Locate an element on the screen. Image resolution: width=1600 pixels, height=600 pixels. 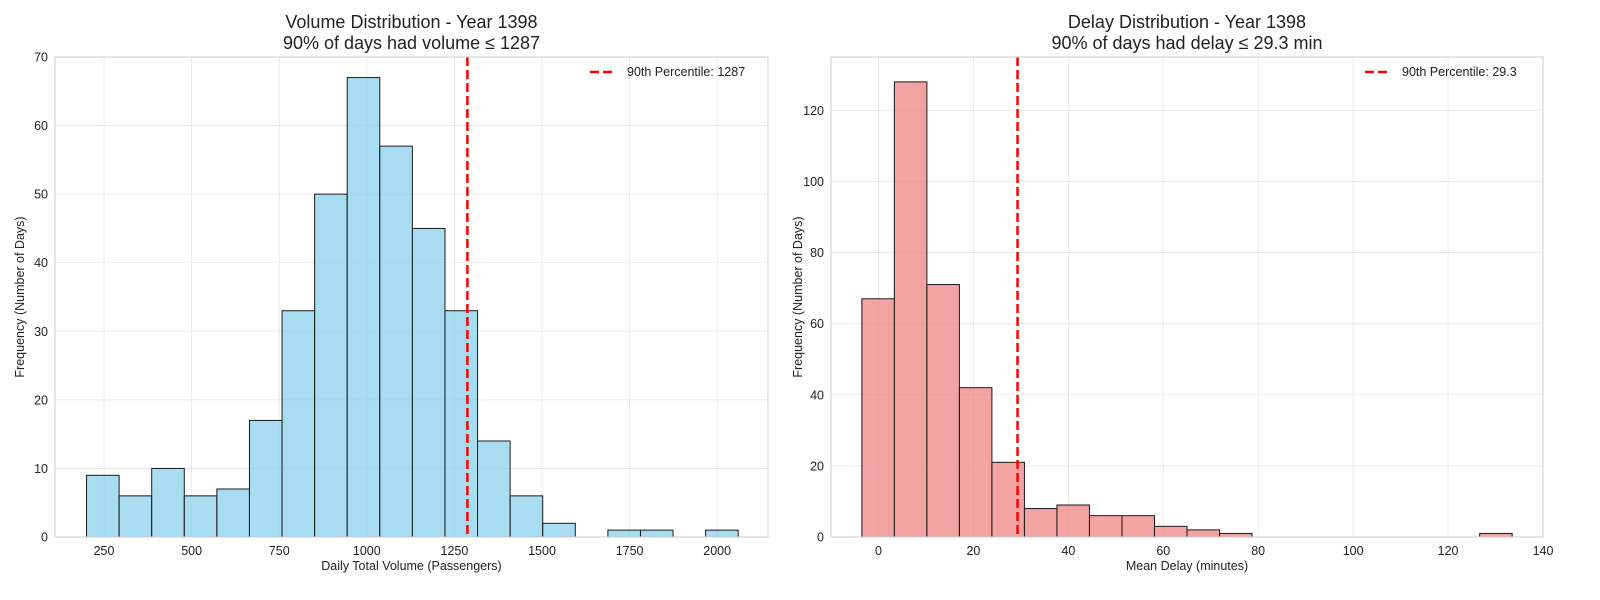
delay-y-tick-label: 0 is located at coordinates (820, 538).